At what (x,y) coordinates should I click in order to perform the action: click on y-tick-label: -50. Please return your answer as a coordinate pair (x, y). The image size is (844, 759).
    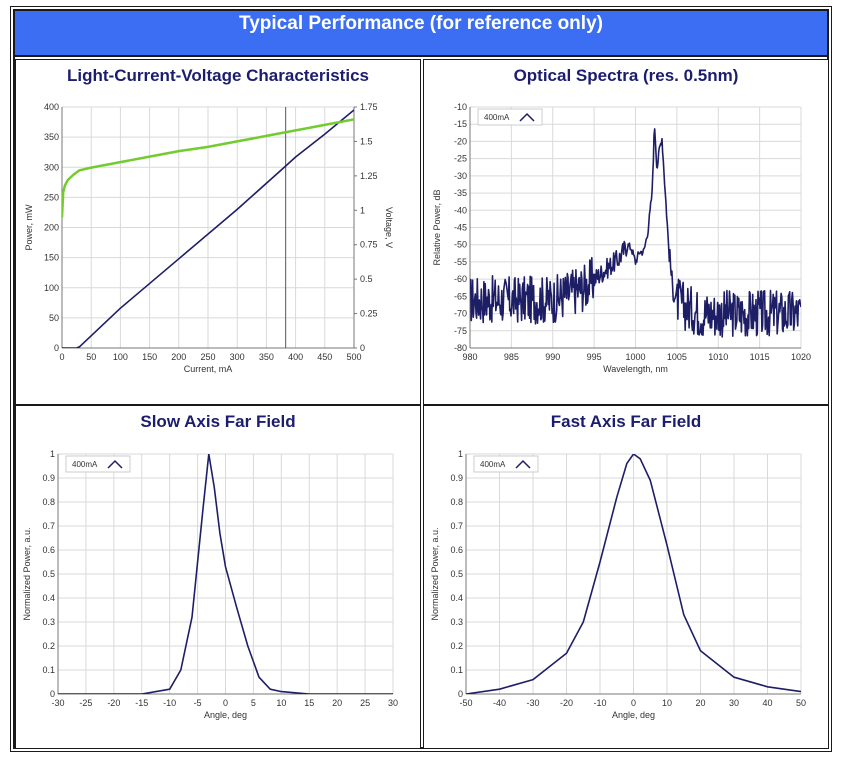
    Looking at the image, I should click on (460, 245).